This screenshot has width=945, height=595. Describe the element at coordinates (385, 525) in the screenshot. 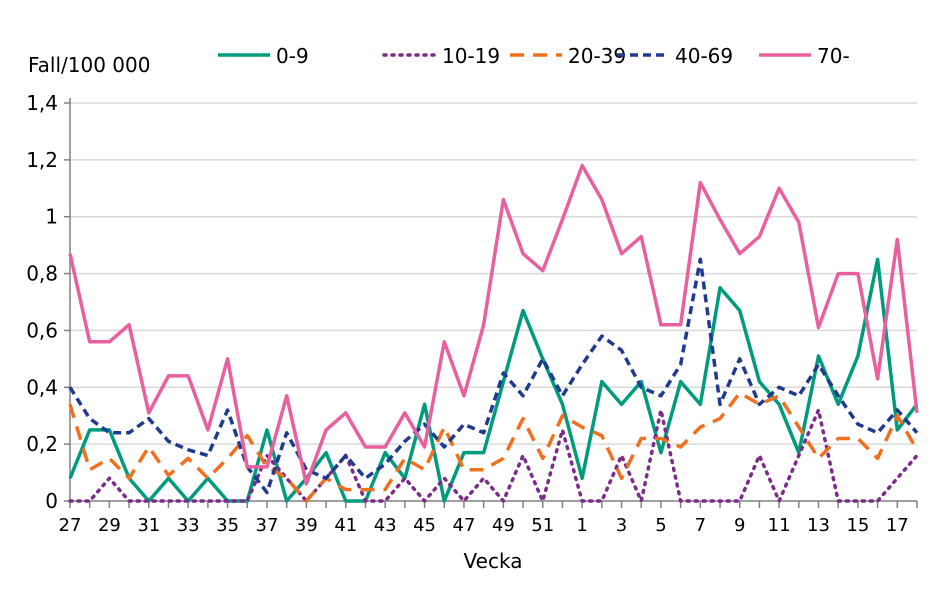

I see `x-tick-label: 43` at that location.